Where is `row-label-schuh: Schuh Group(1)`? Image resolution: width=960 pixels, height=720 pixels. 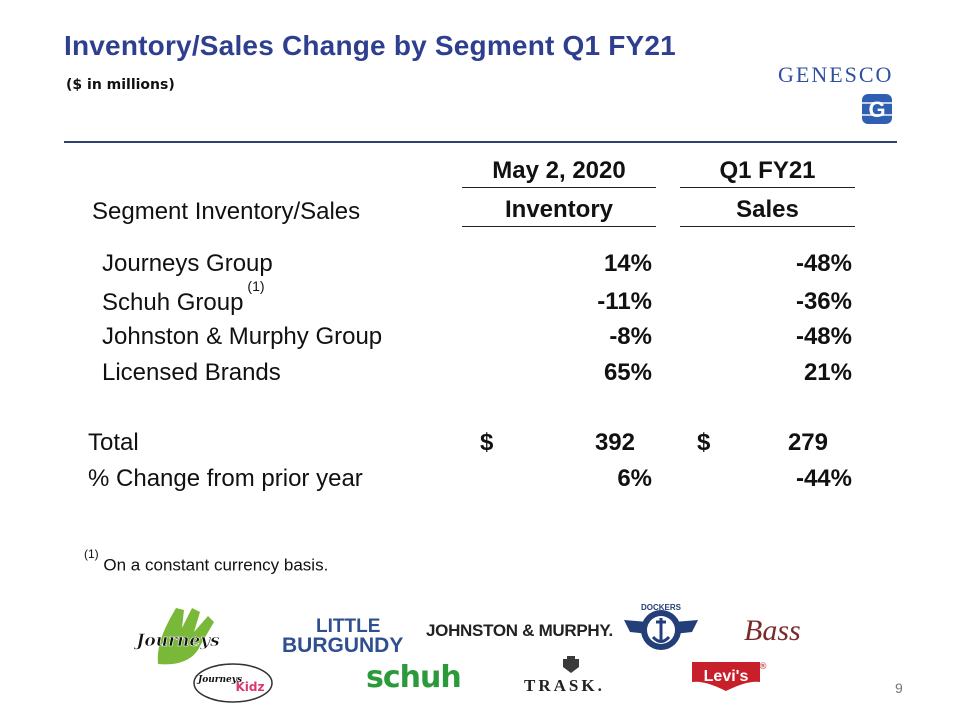
row-label-schuh: Schuh Group(1) is located at coordinates (183, 297).